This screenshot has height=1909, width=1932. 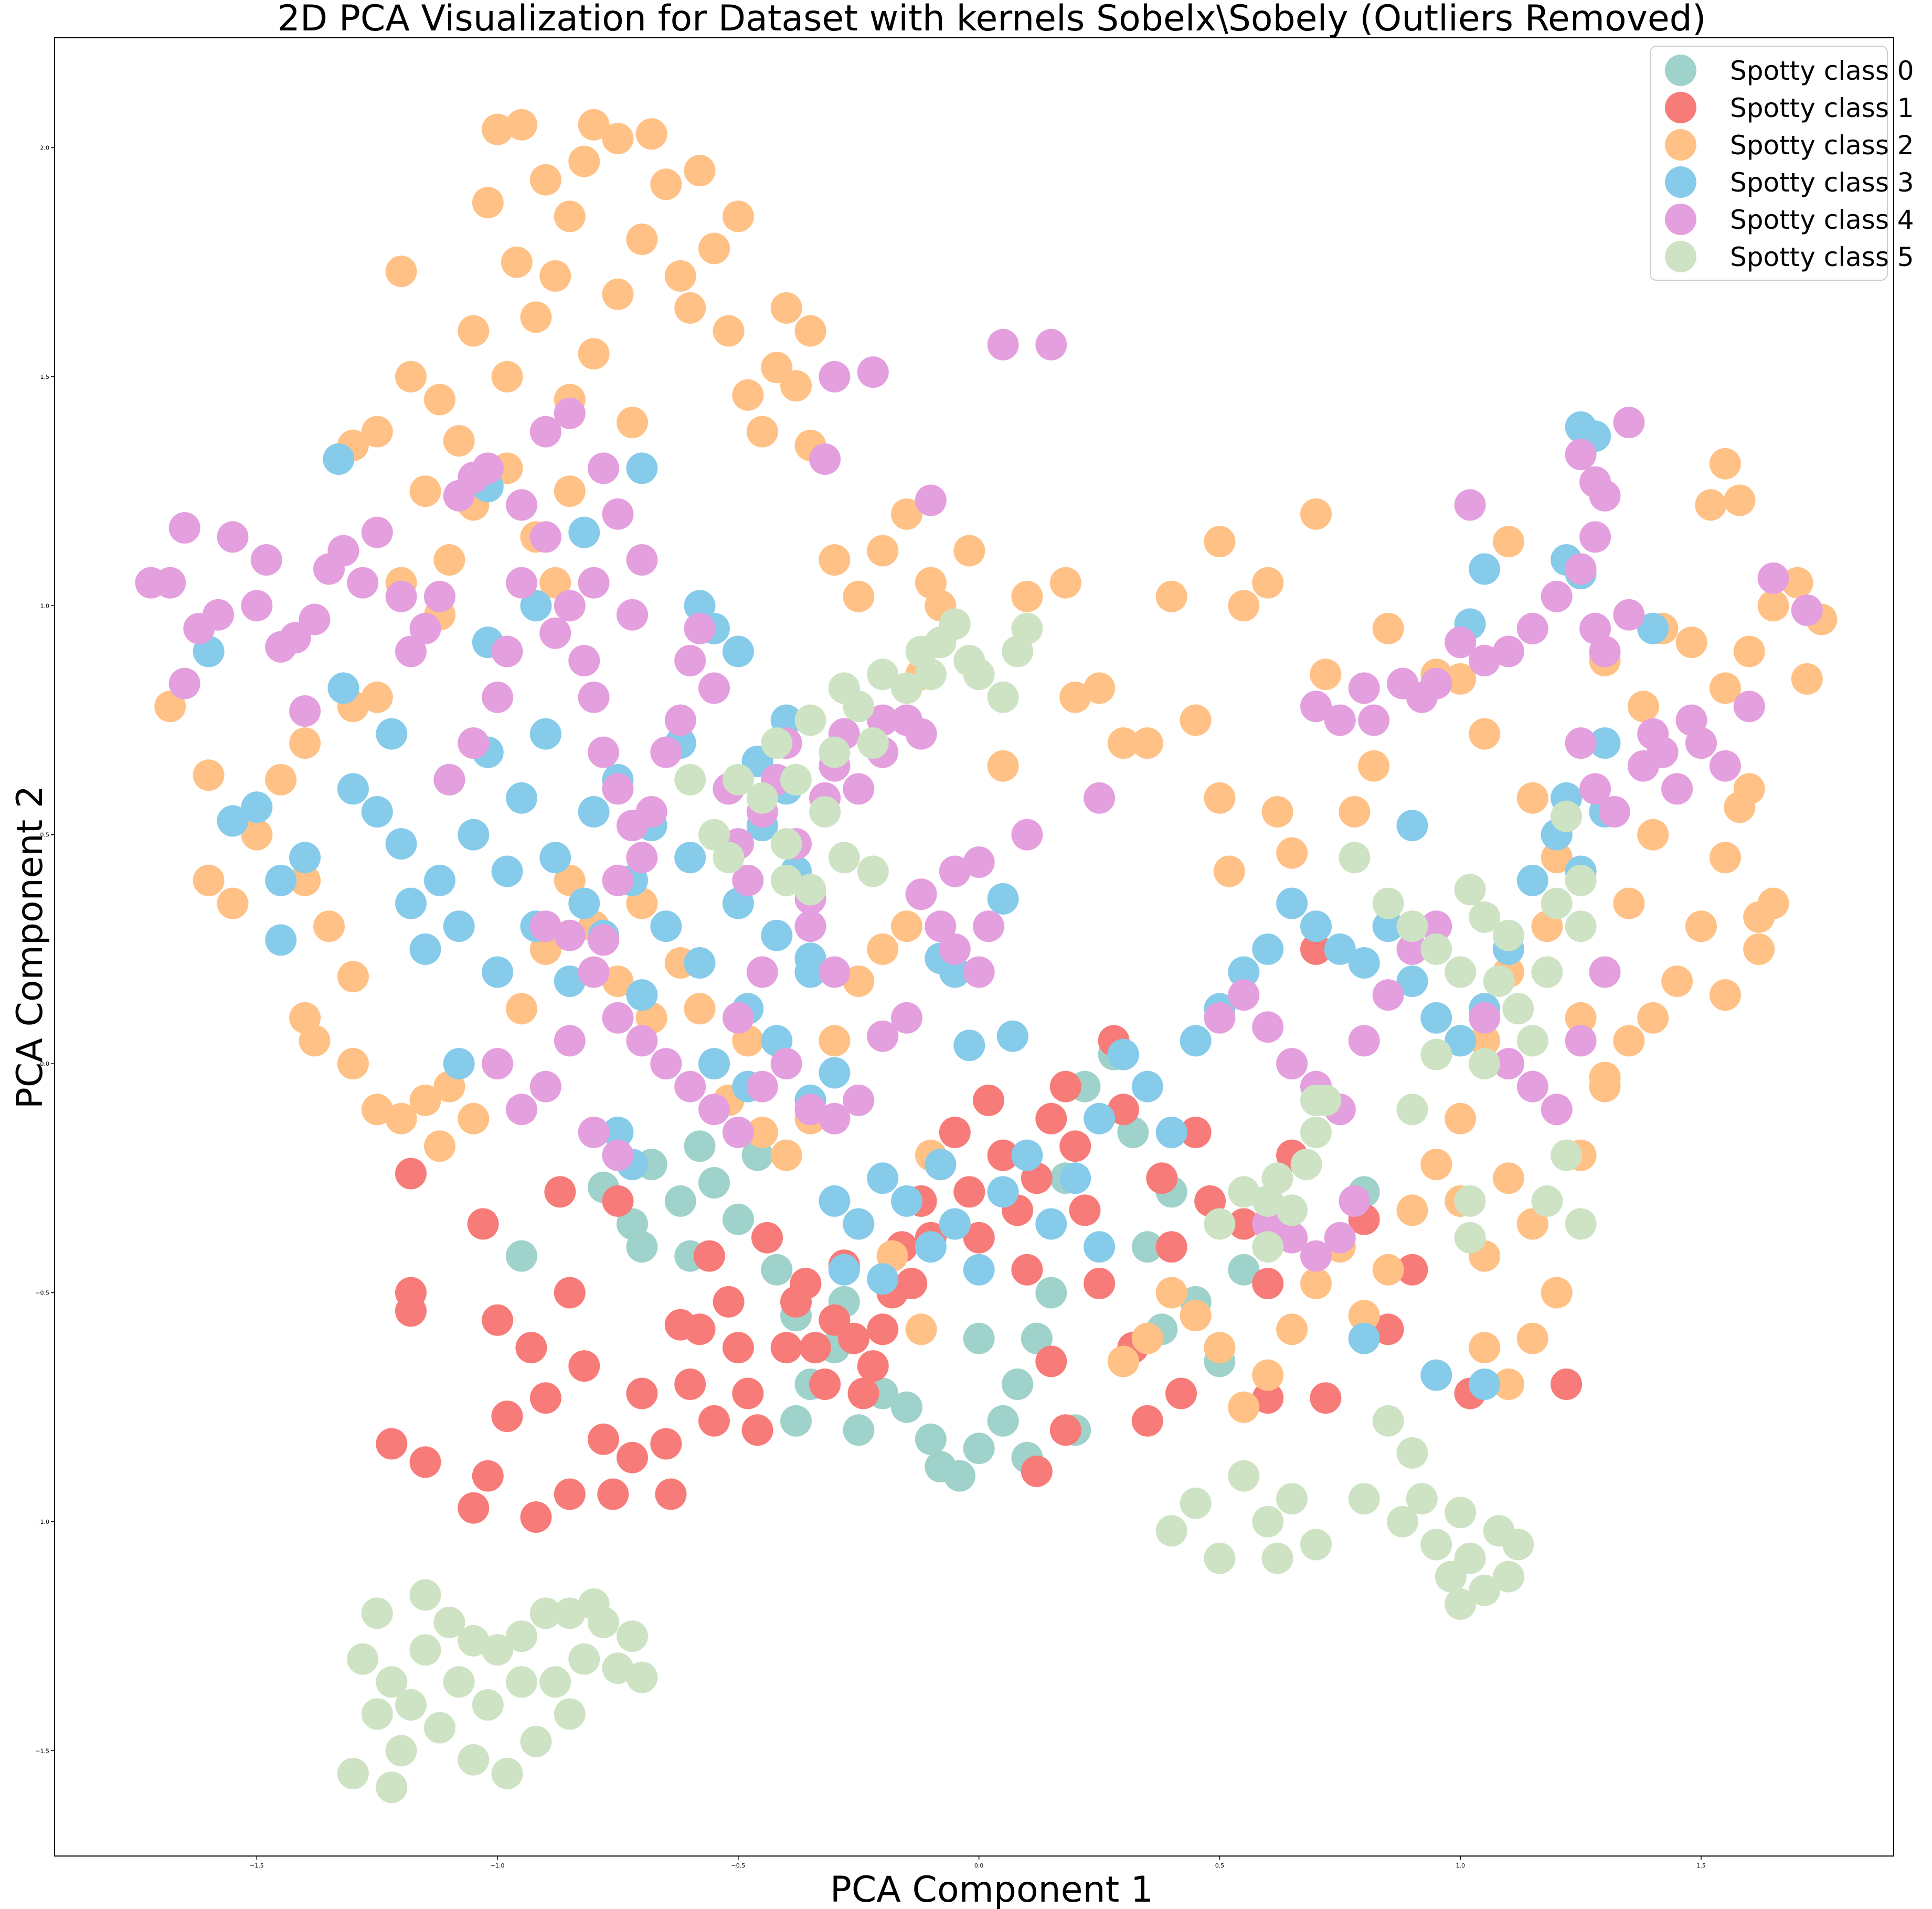 What do you see at coordinates (30, 947) in the screenshot?
I see `y-axis-label: PCA Component 2` at bounding box center [30, 947].